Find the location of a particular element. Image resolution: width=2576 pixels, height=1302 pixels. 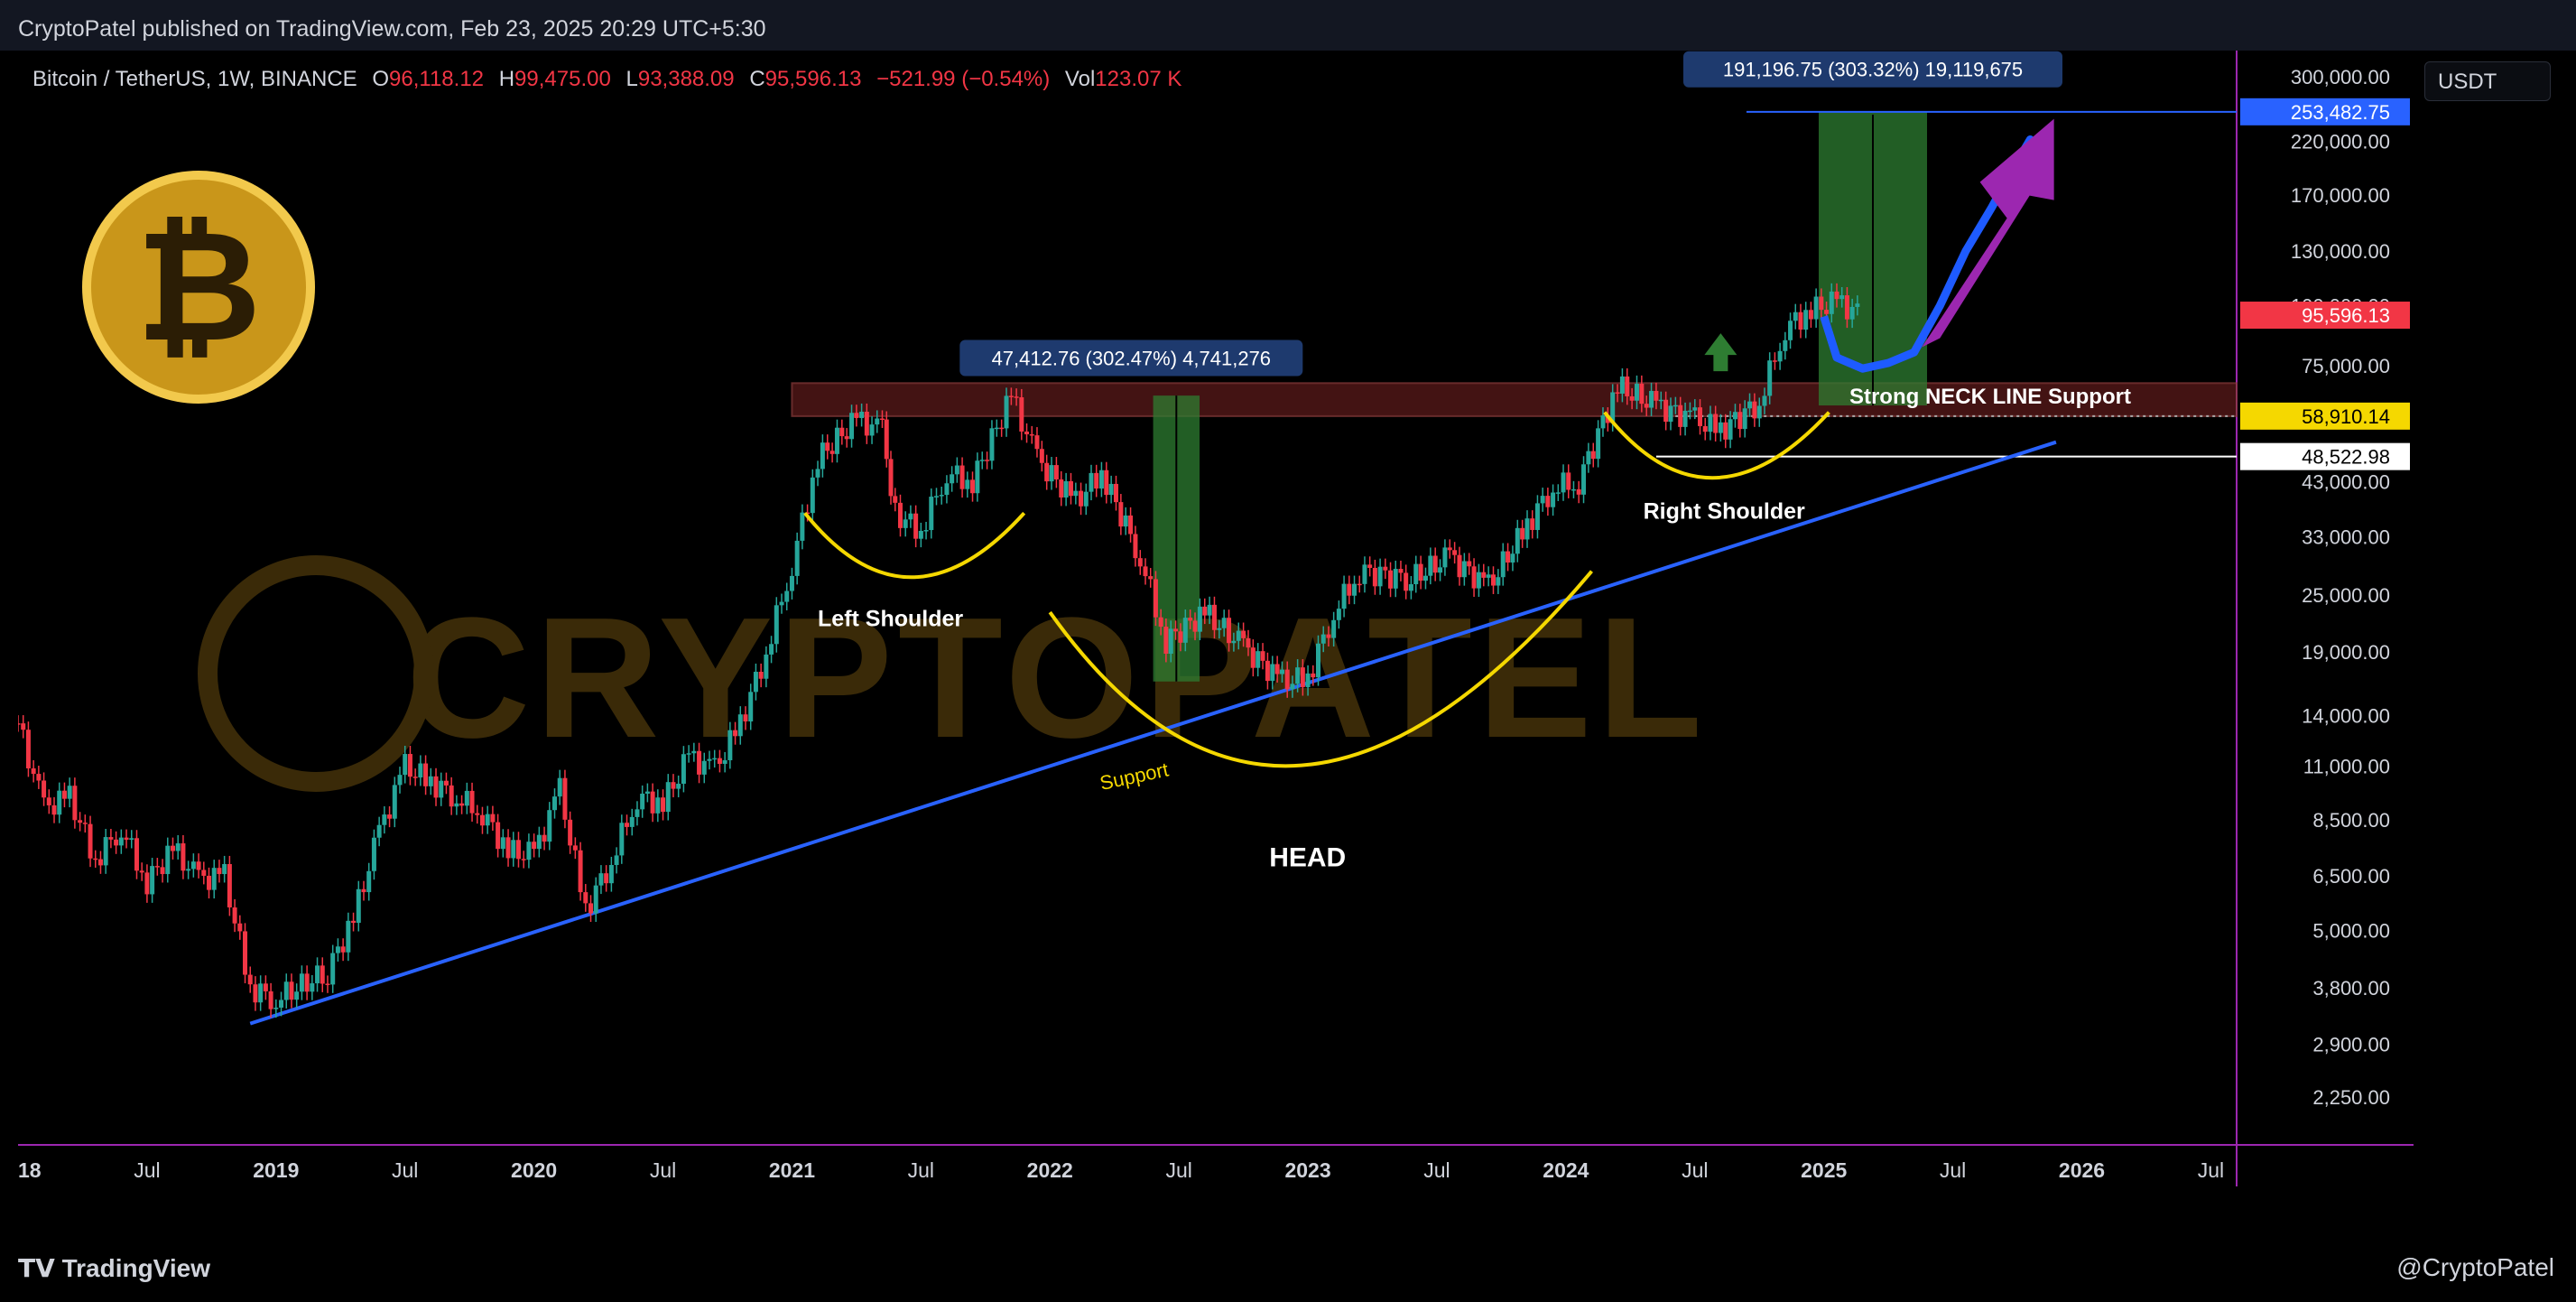

currency-button: USDT is located at coordinates (2487, 81).